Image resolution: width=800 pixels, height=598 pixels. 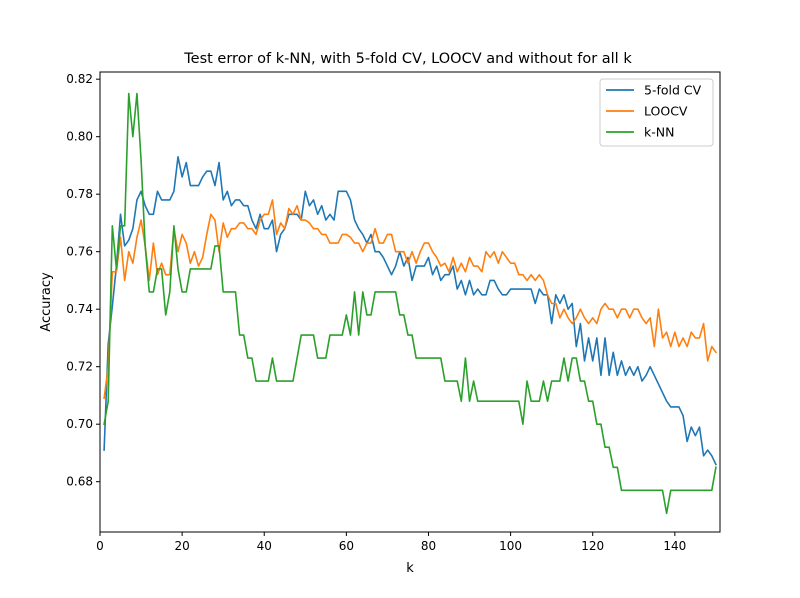 What do you see at coordinates (659, 132) in the screenshot?
I see `legend-label: k-NN` at bounding box center [659, 132].